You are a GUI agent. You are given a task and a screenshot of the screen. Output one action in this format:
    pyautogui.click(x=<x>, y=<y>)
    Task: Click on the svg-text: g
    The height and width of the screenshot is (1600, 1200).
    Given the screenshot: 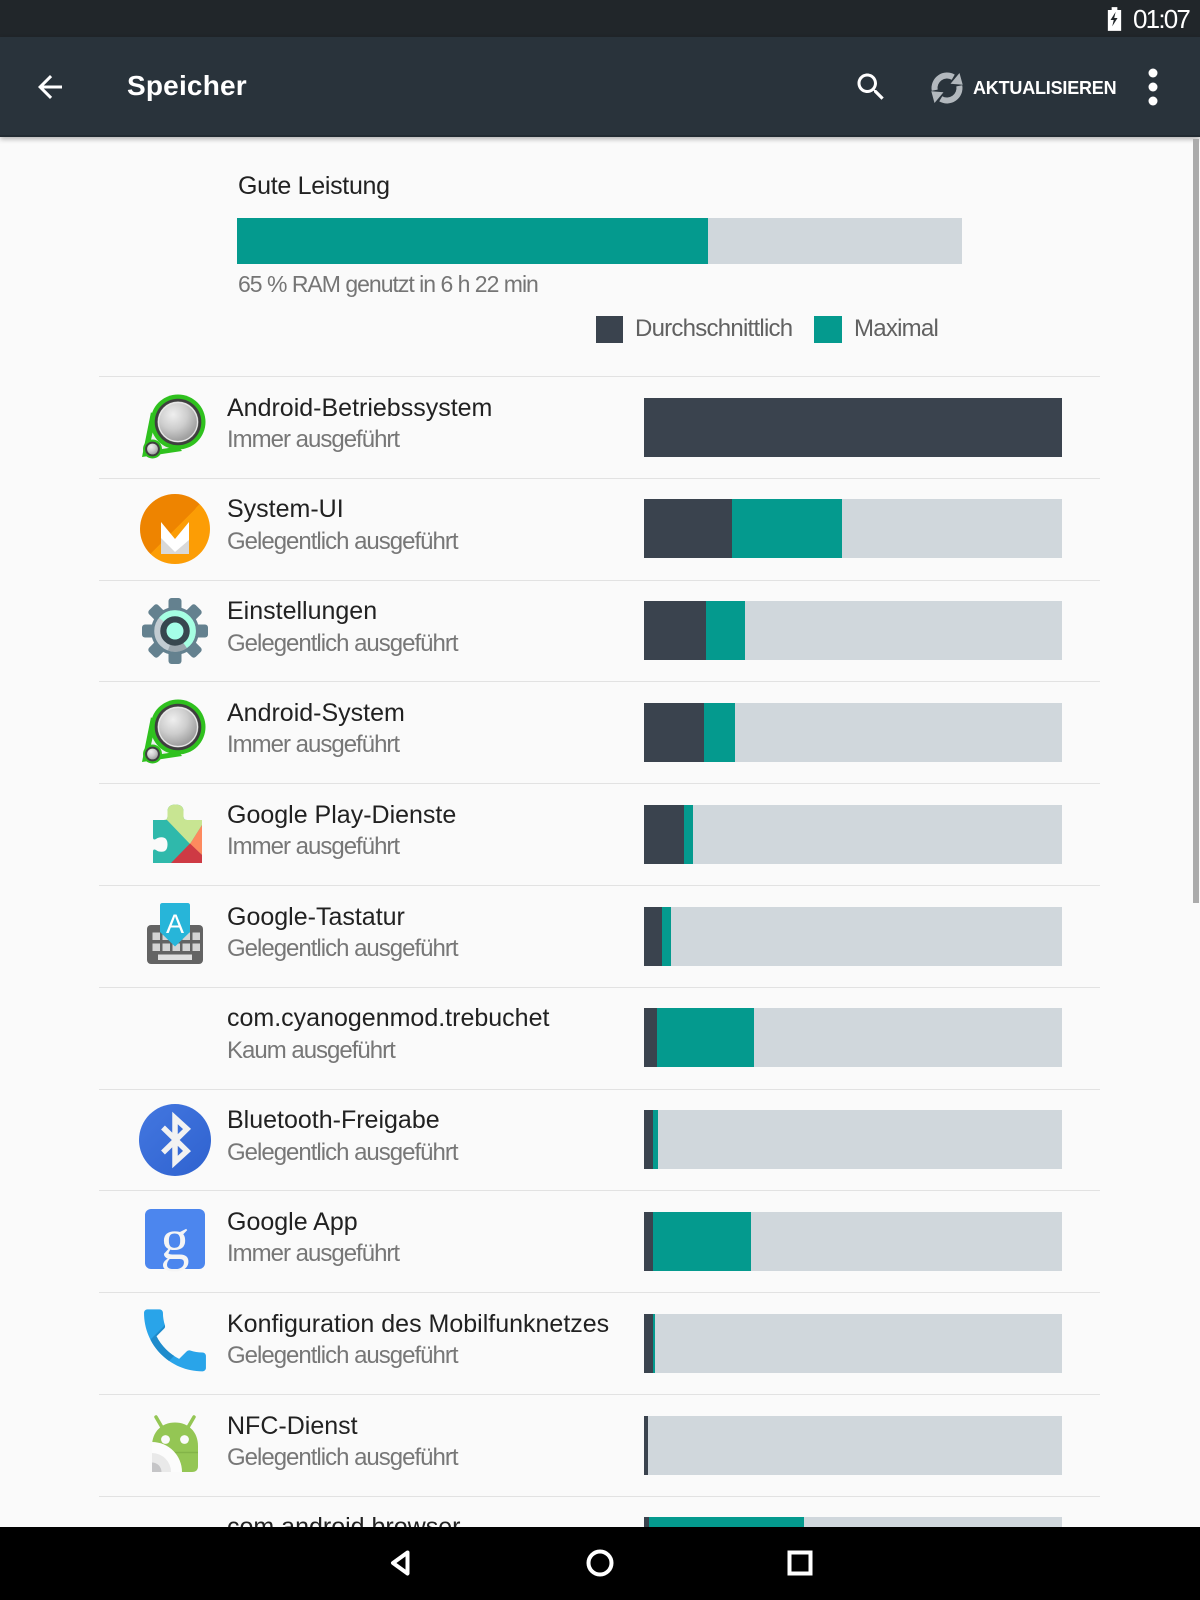 What is the action you would take?
    pyautogui.click(x=175, y=1239)
    